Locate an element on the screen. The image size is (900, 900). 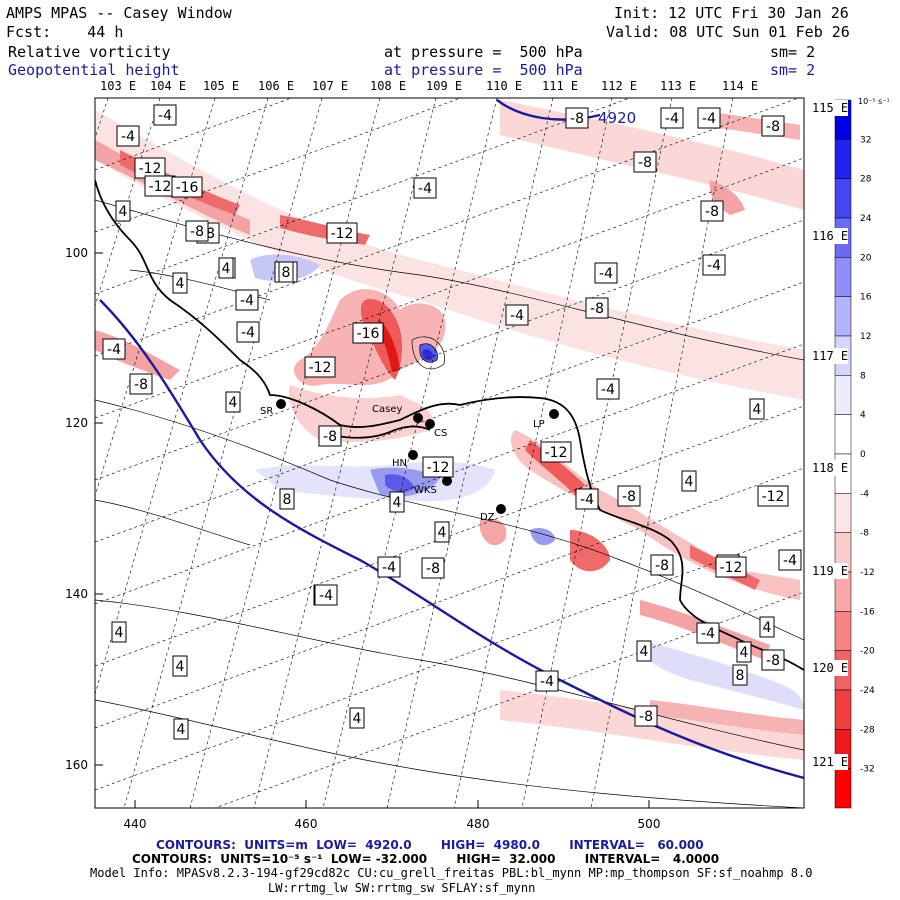
field1-pressure: at pressure = 500 hPa is located at coordinates (483, 52).